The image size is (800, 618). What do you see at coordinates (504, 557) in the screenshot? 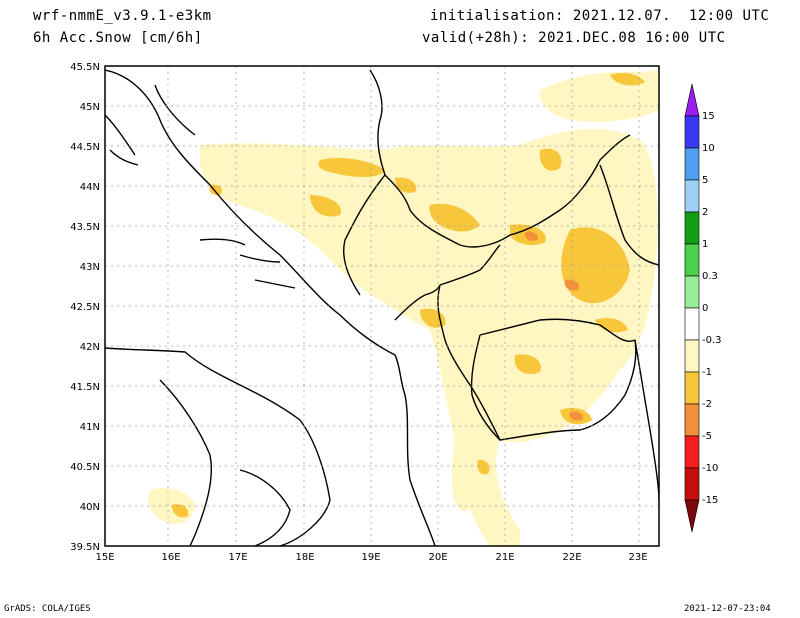
I see `lon-label: 21E` at bounding box center [504, 557].